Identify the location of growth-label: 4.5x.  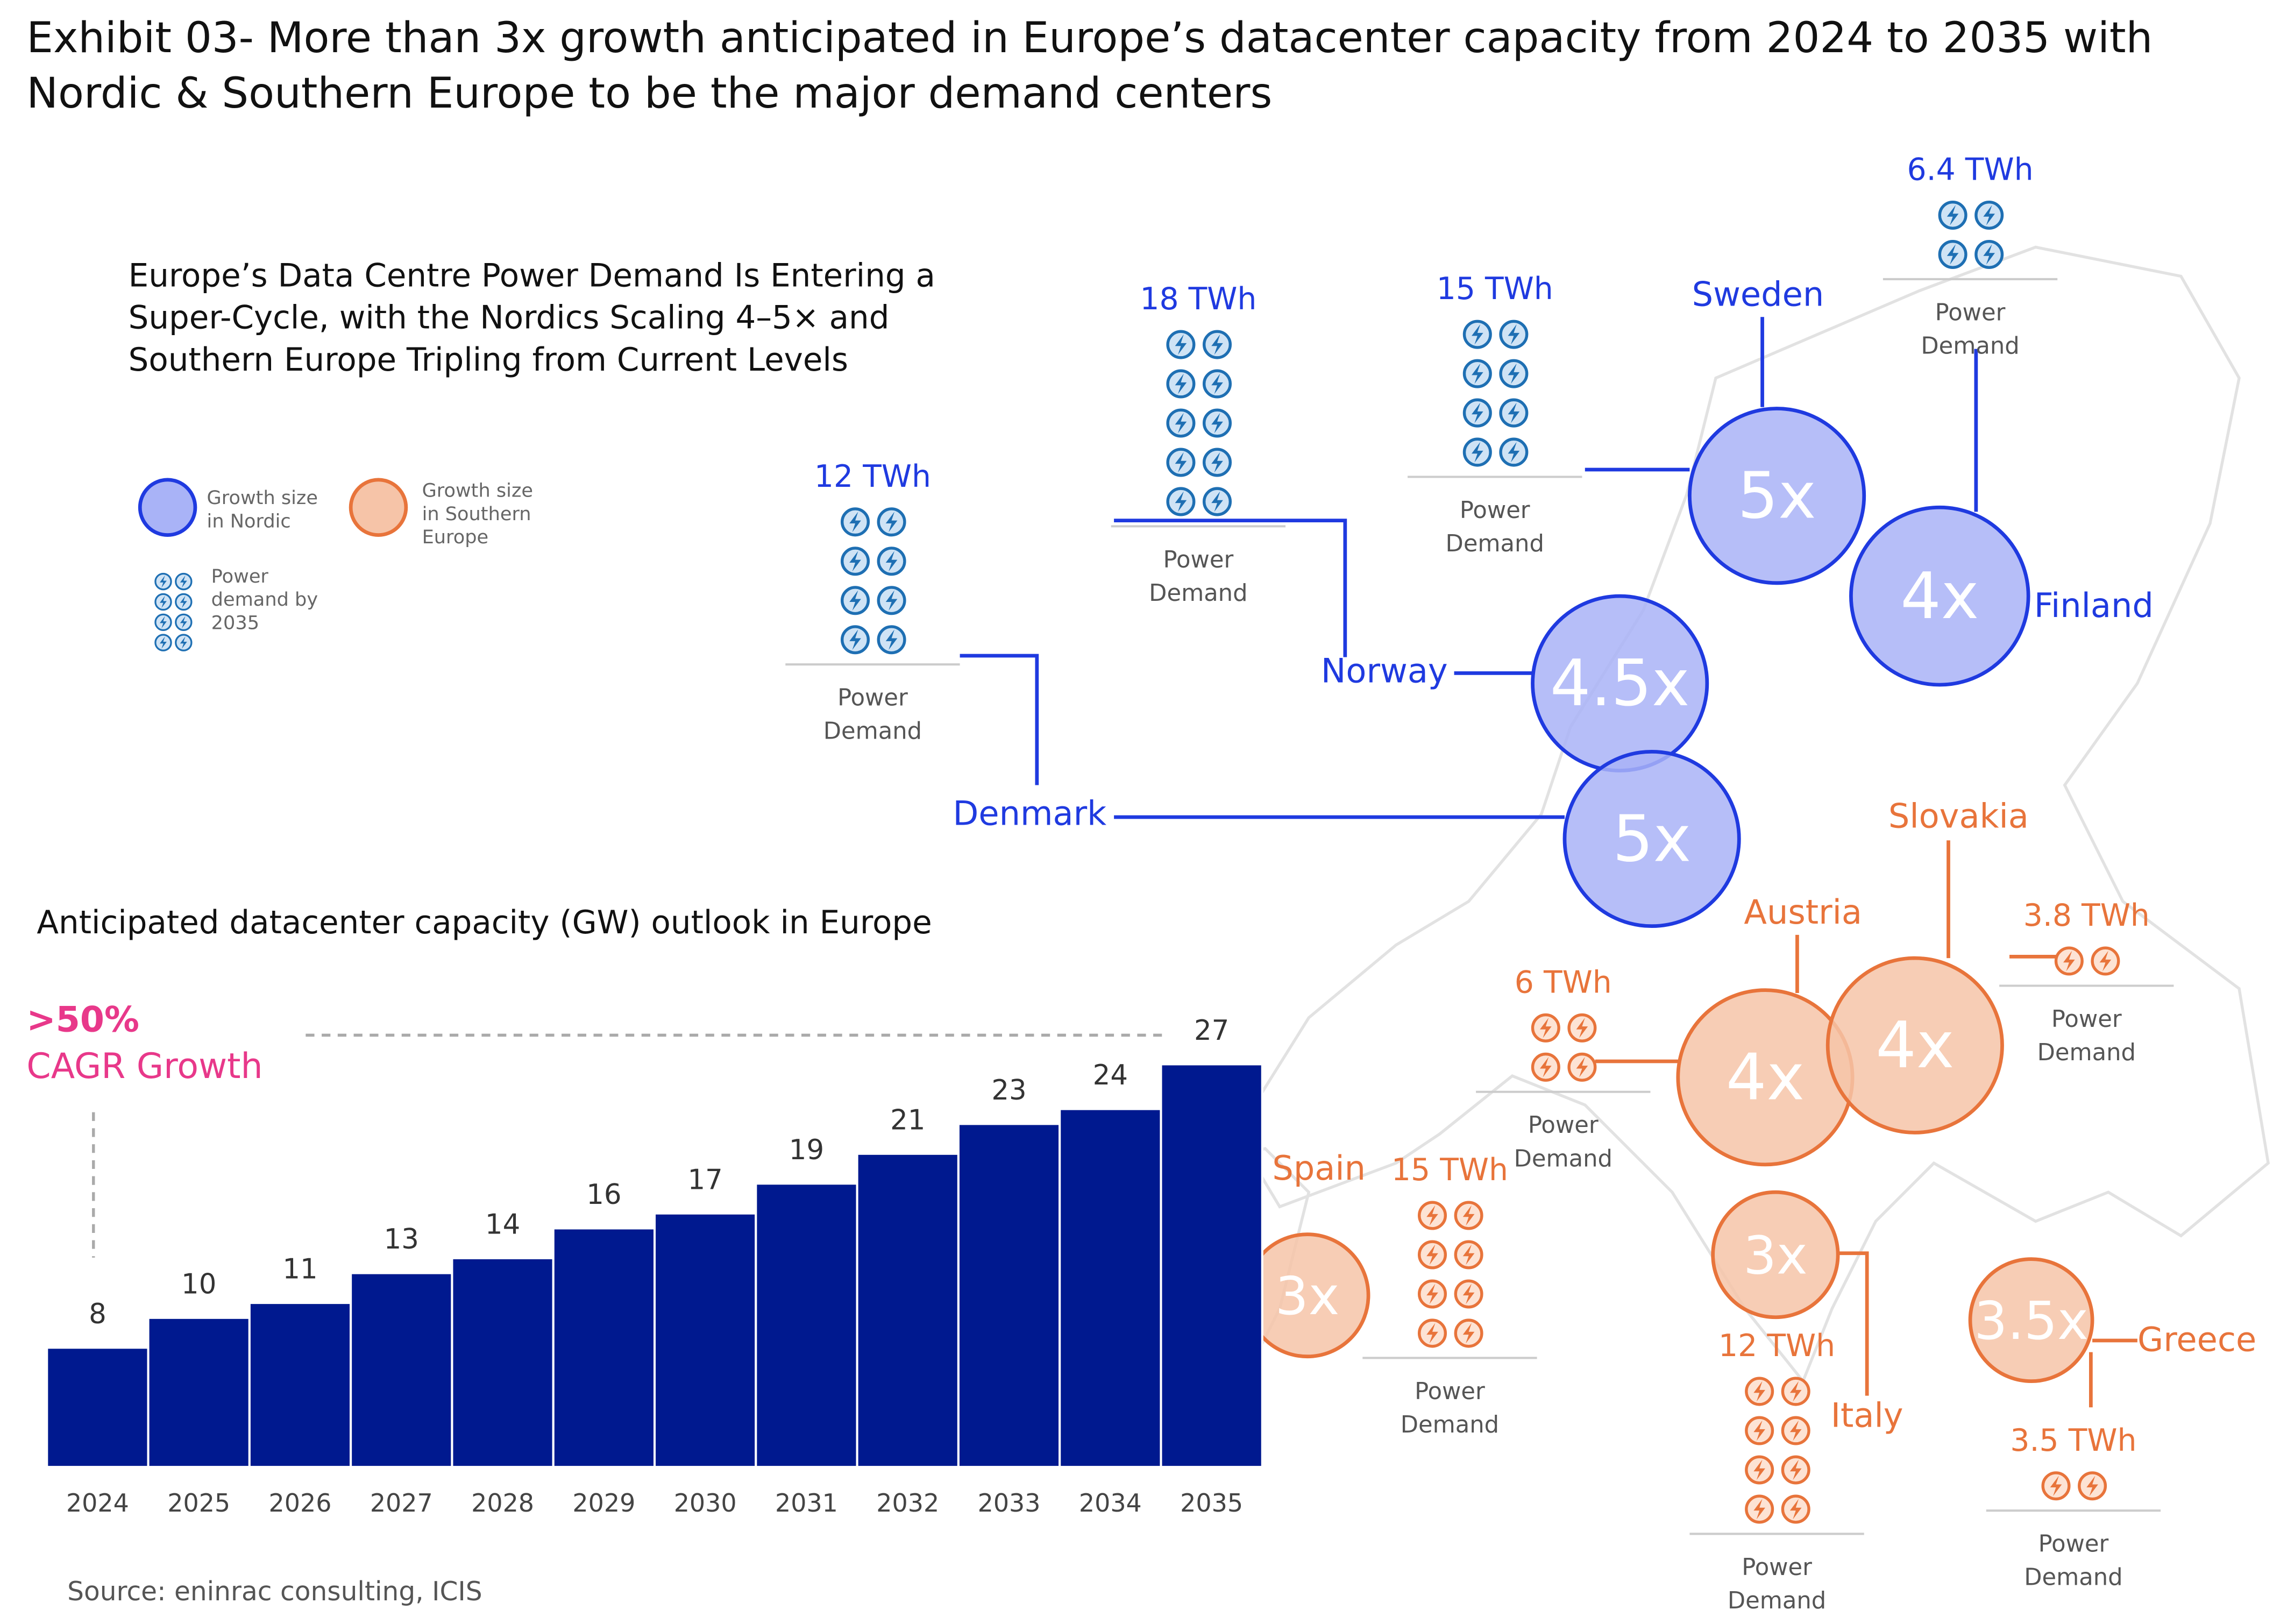
(1619, 684).